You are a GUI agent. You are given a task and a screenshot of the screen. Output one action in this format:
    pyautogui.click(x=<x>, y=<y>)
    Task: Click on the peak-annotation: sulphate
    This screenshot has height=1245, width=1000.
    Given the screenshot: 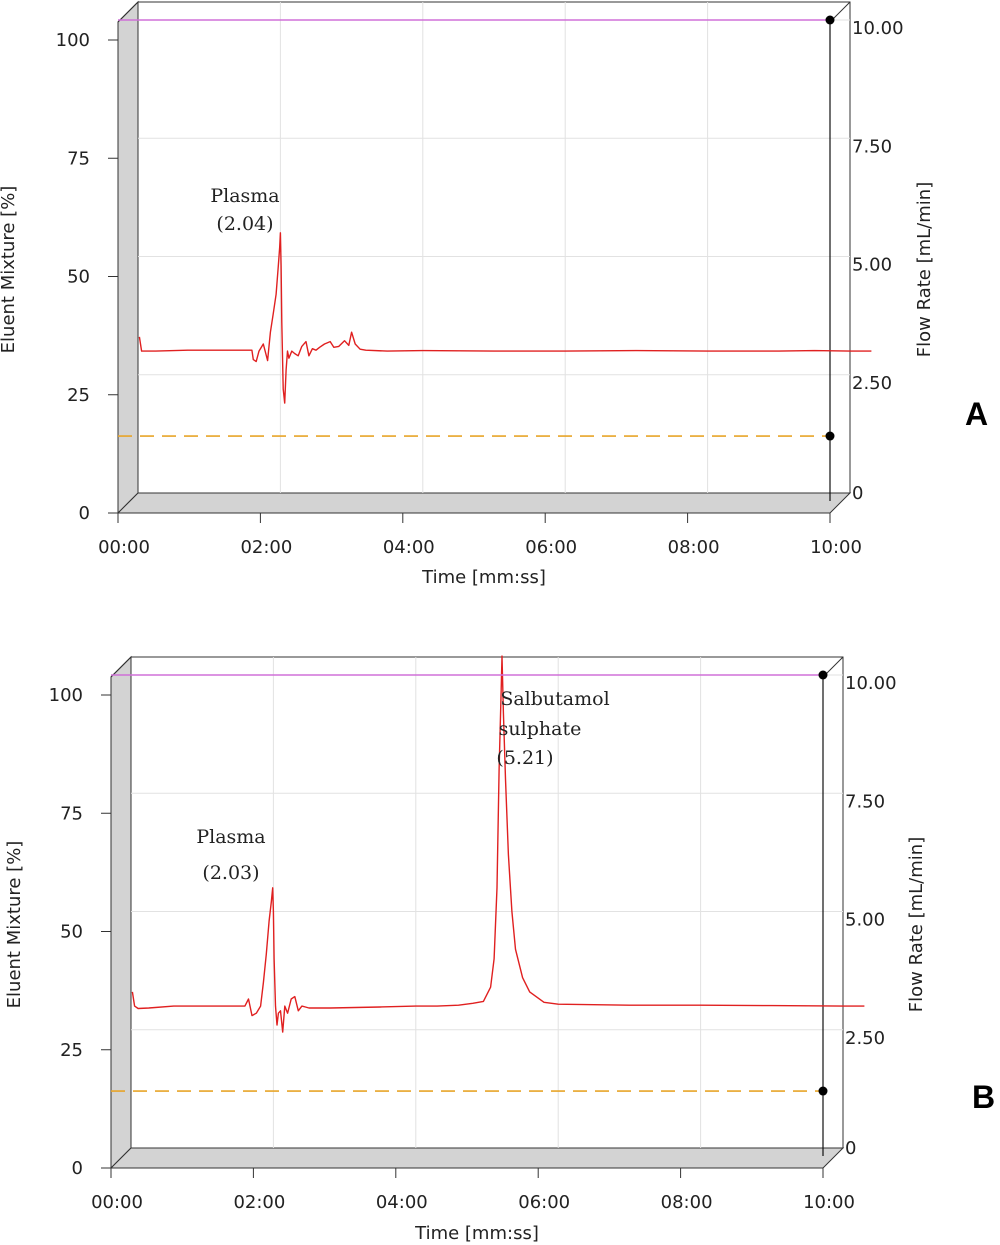 What is the action you would take?
    pyautogui.click(x=540, y=729)
    